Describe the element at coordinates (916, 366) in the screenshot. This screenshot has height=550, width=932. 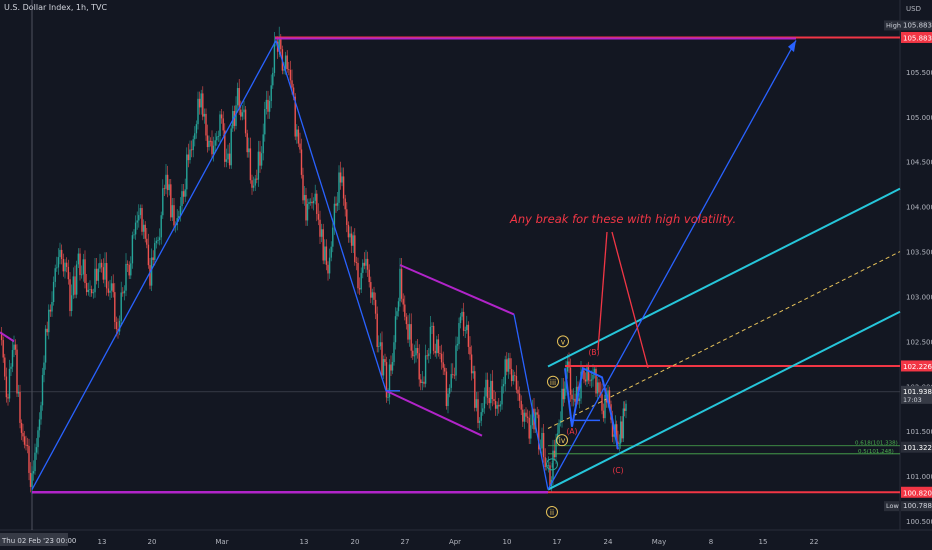
I see `resistance-price-tag-bg` at that location.